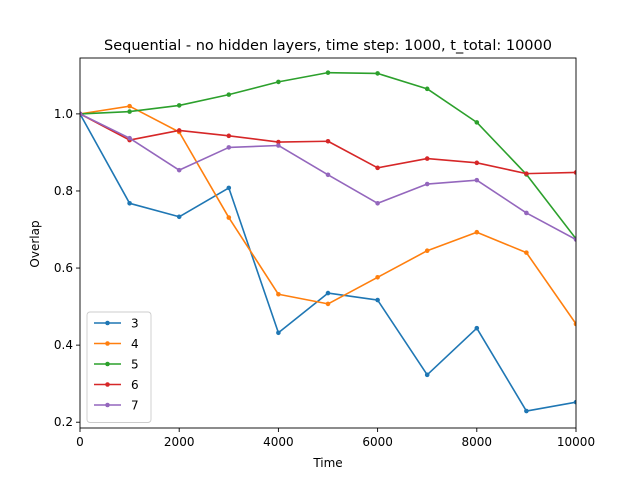 The height and width of the screenshot is (480, 640). I want to click on legend: 3 4 5 6 7, so click(119, 367).